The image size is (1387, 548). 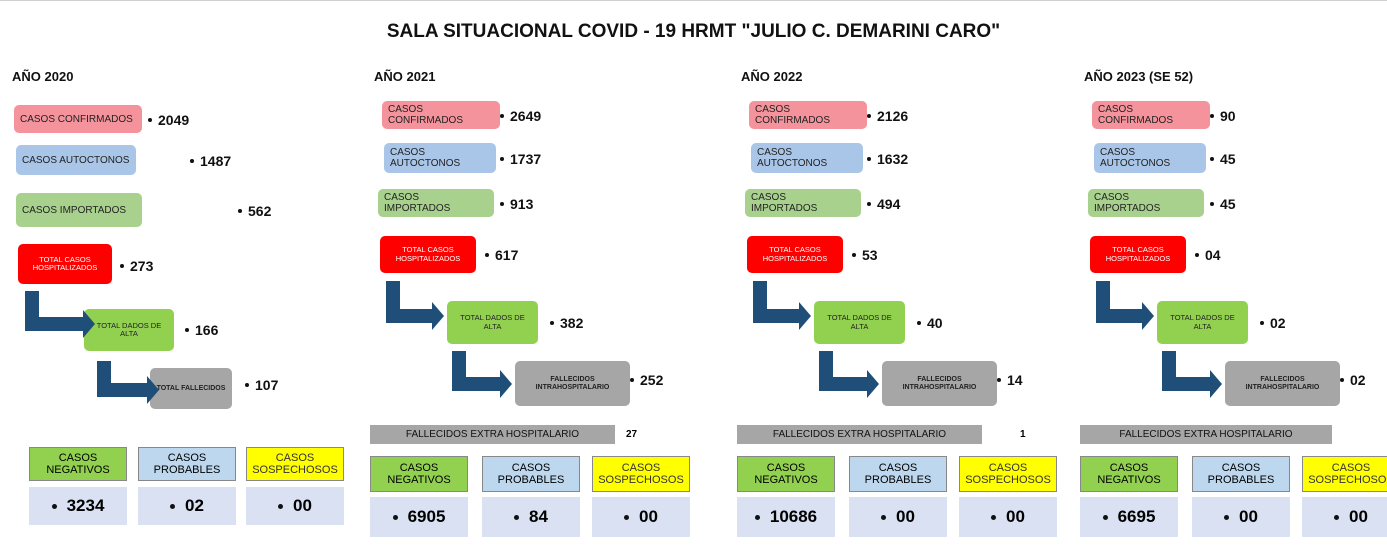 I want to click on value: 45, so click(x=1228, y=159).